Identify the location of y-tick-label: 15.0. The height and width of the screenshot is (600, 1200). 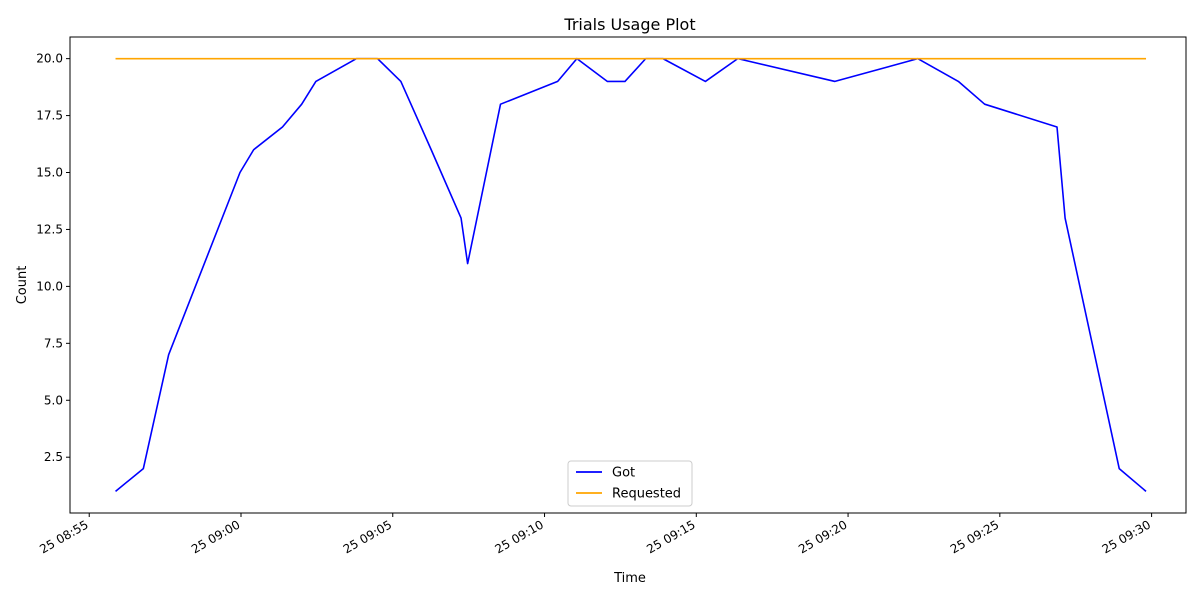
(49, 173).